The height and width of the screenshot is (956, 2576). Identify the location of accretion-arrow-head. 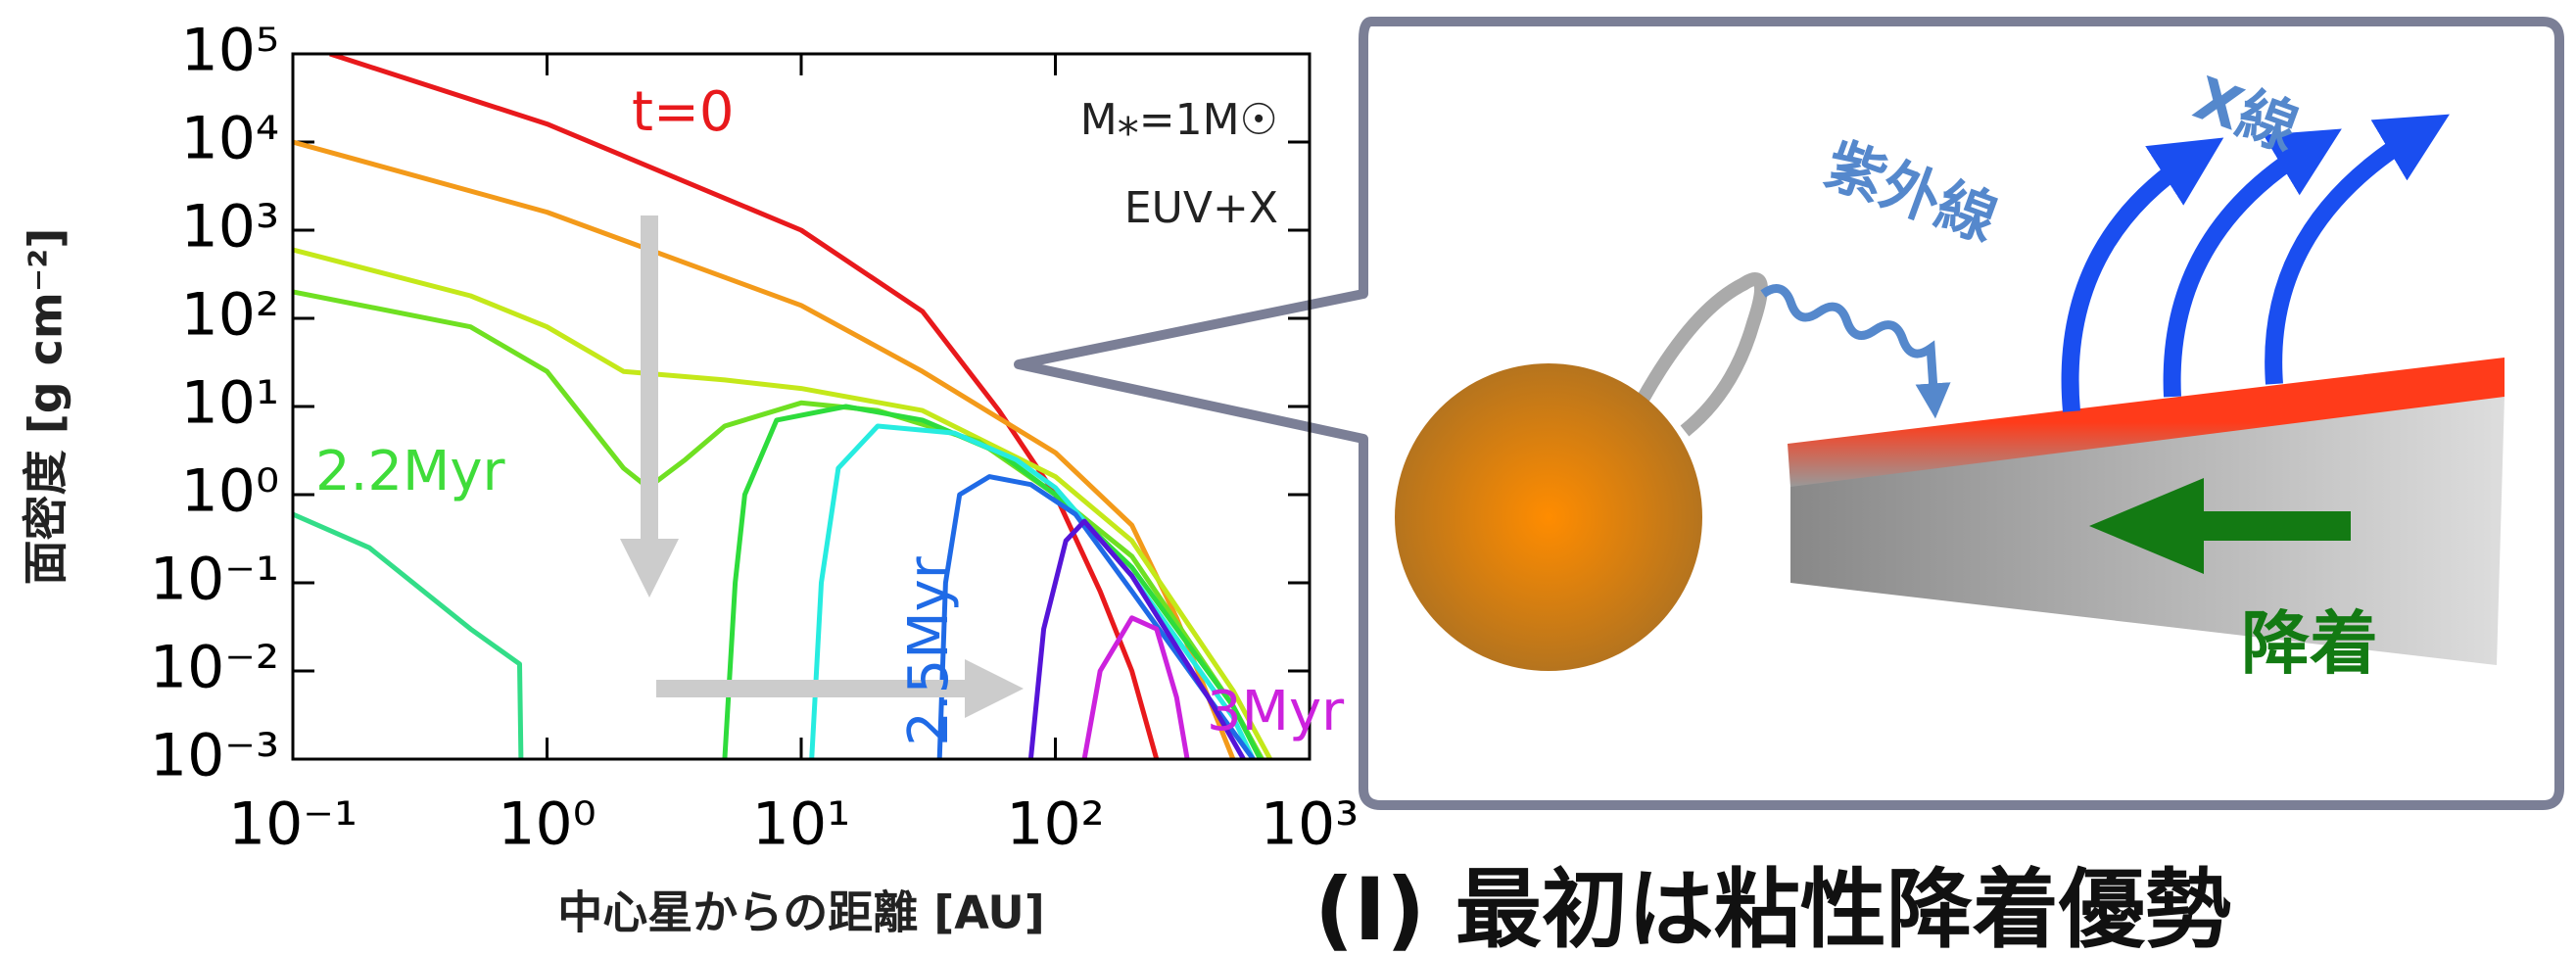
(2147, 526).